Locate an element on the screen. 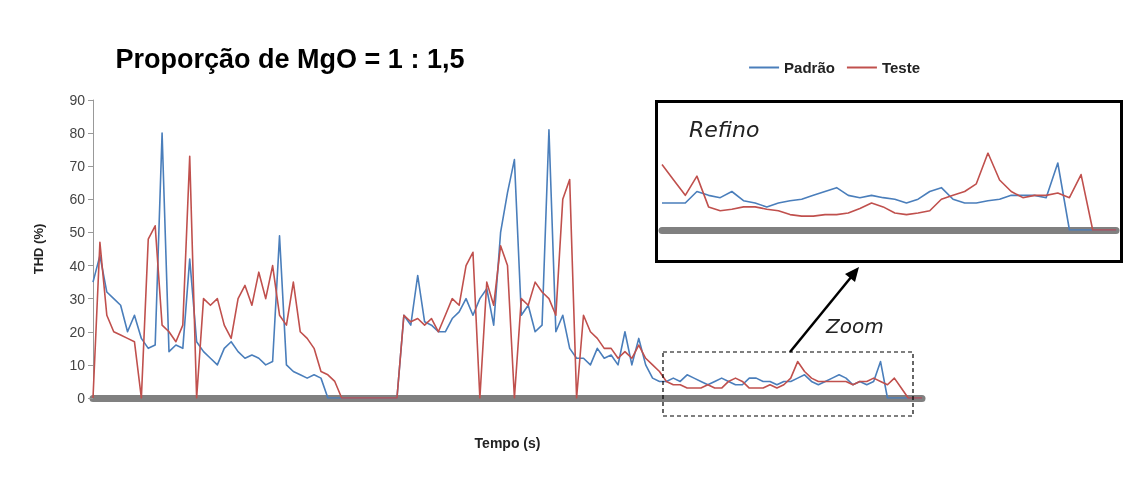 This screenshot has width=1130, height=486. y-tick-label: 30 is located at coordinates (77, 298).